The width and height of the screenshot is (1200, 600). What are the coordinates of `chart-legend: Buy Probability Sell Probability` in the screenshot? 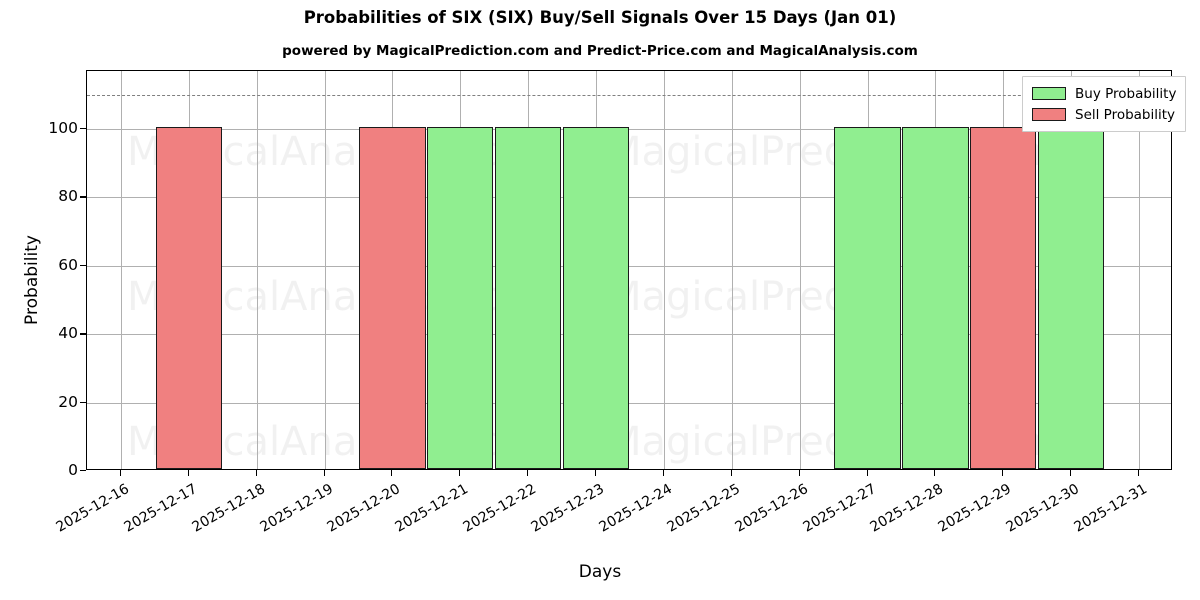 It's located at (1104, 104).